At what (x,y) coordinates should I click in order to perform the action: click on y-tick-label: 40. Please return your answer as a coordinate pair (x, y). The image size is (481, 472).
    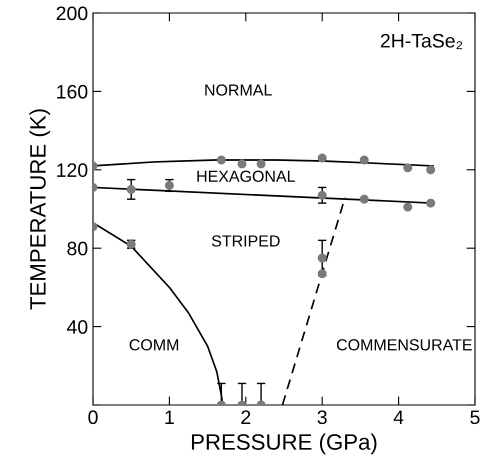
    Looking at the image, I should click on (77, 327).